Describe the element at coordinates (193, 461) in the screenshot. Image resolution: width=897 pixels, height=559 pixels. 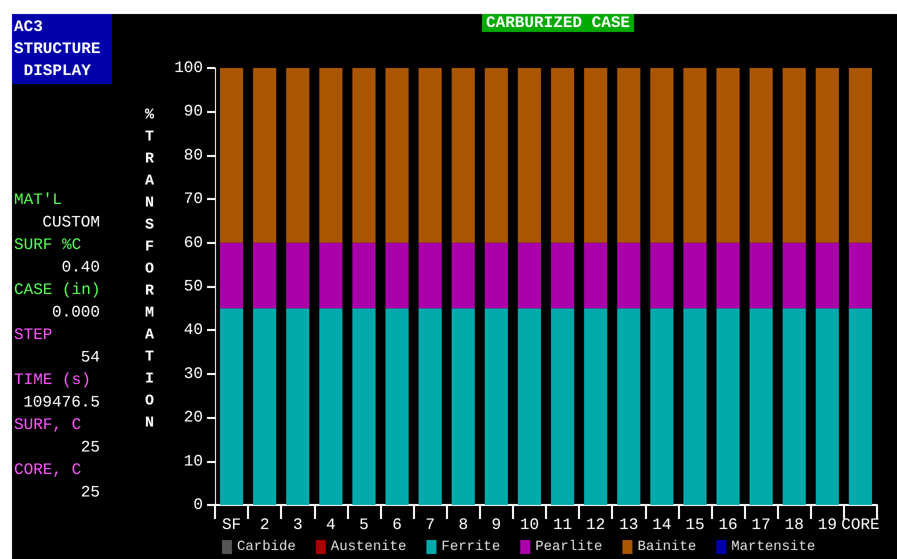
I see `y-tick-label: 10` at that location.